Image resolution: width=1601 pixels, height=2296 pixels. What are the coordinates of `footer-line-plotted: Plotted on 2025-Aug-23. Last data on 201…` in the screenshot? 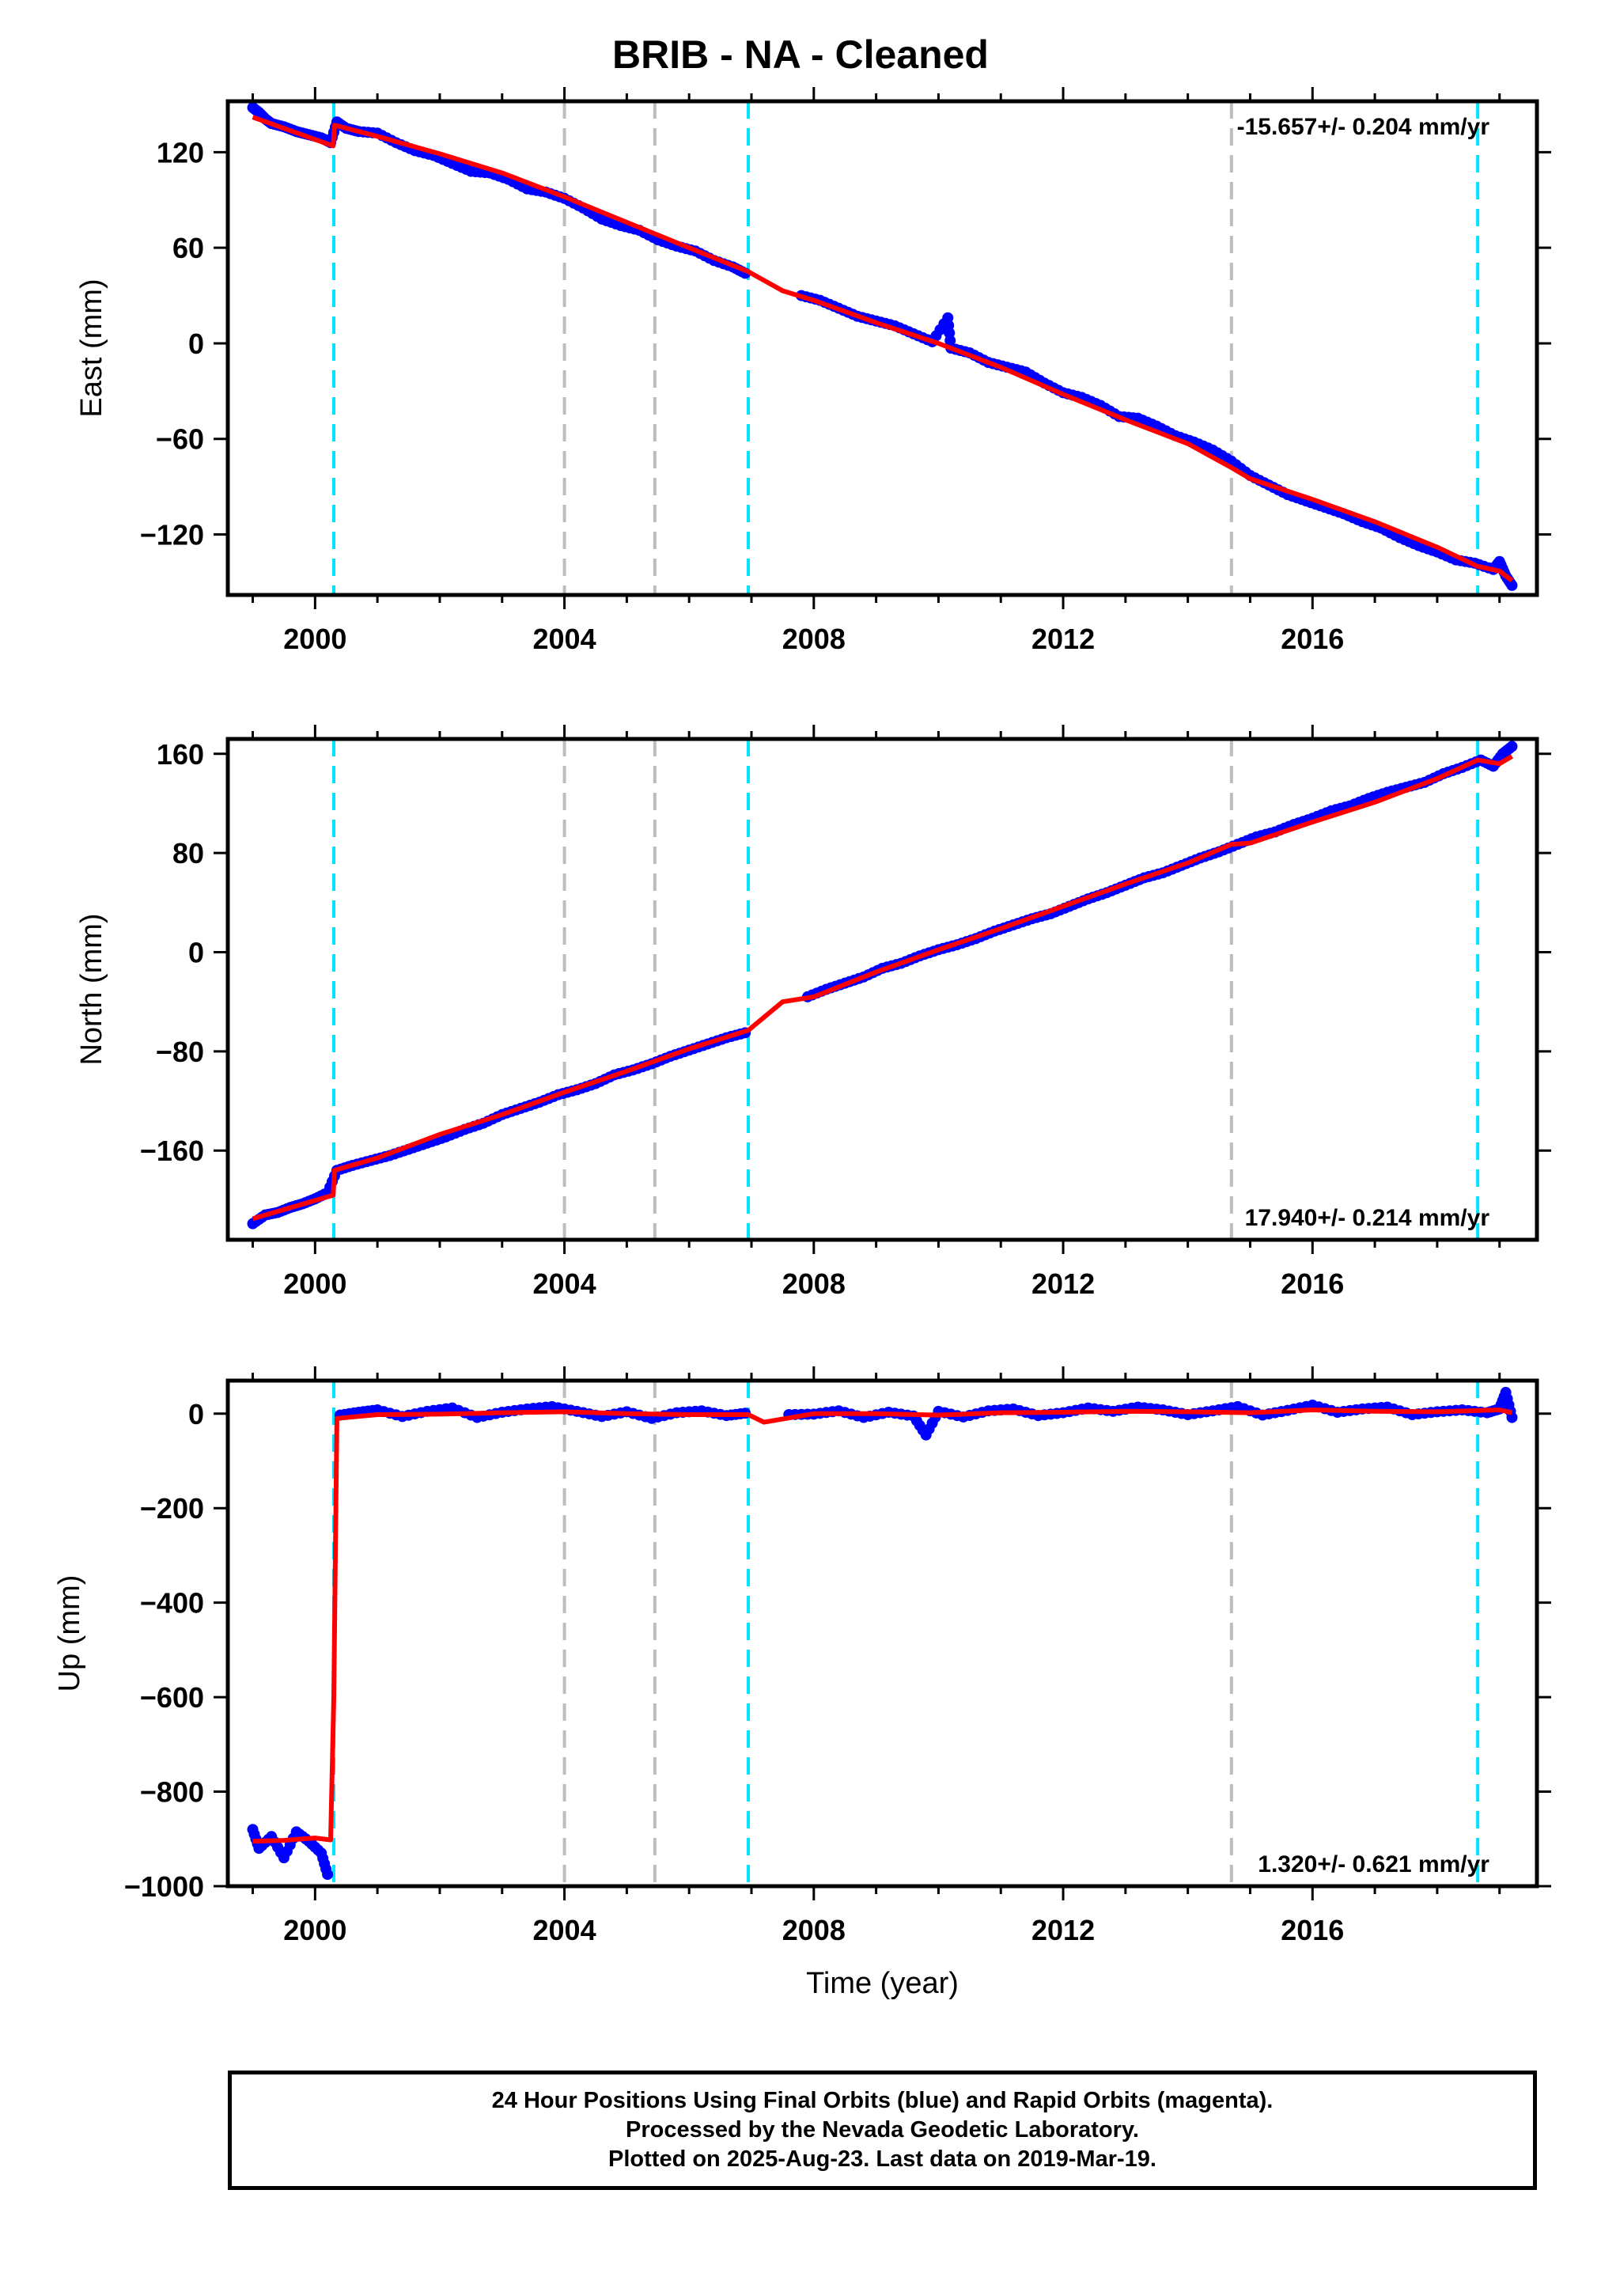 It's located at (882, 2159).